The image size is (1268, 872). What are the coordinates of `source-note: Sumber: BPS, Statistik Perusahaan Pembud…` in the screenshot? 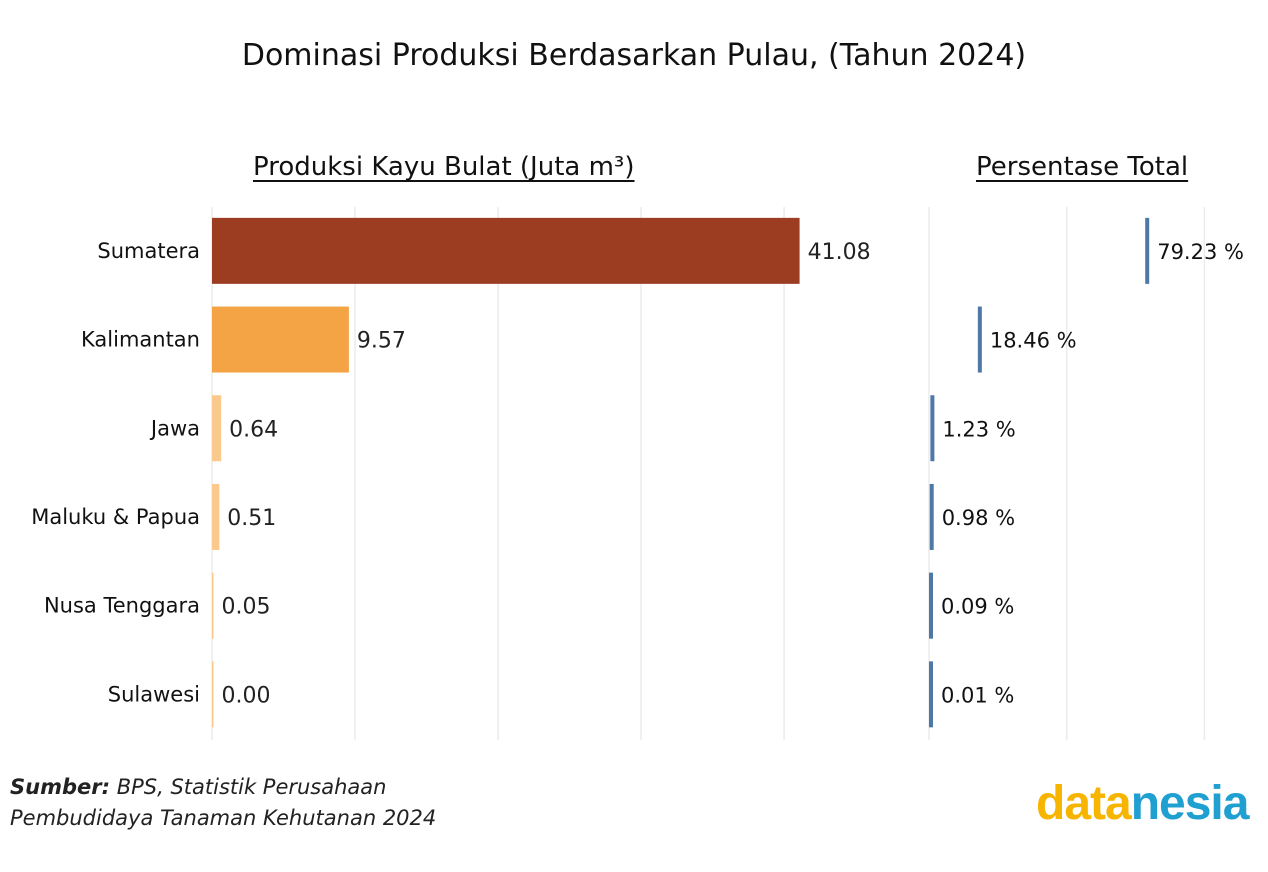 It's located at (223, 803).